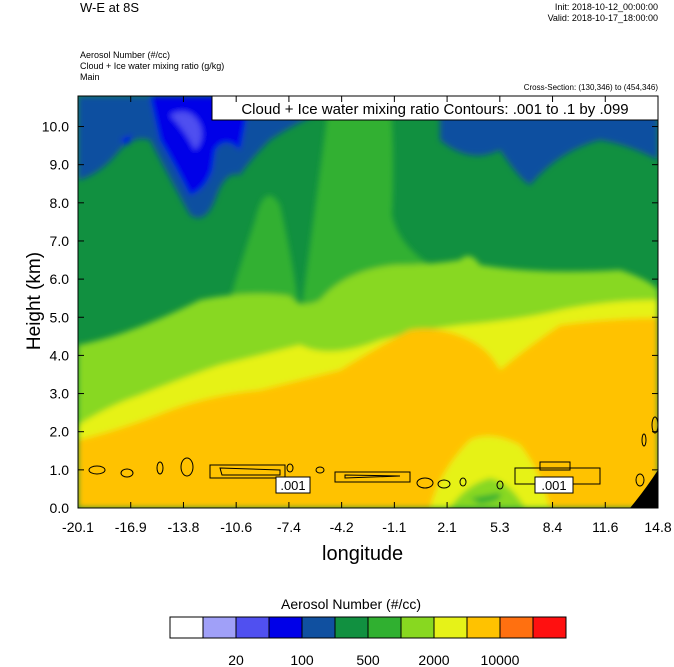 This screenshot has height=667, width=674. I want to click on init-time: Init: 2018-10-12_00:00:00, so click(606, 7).